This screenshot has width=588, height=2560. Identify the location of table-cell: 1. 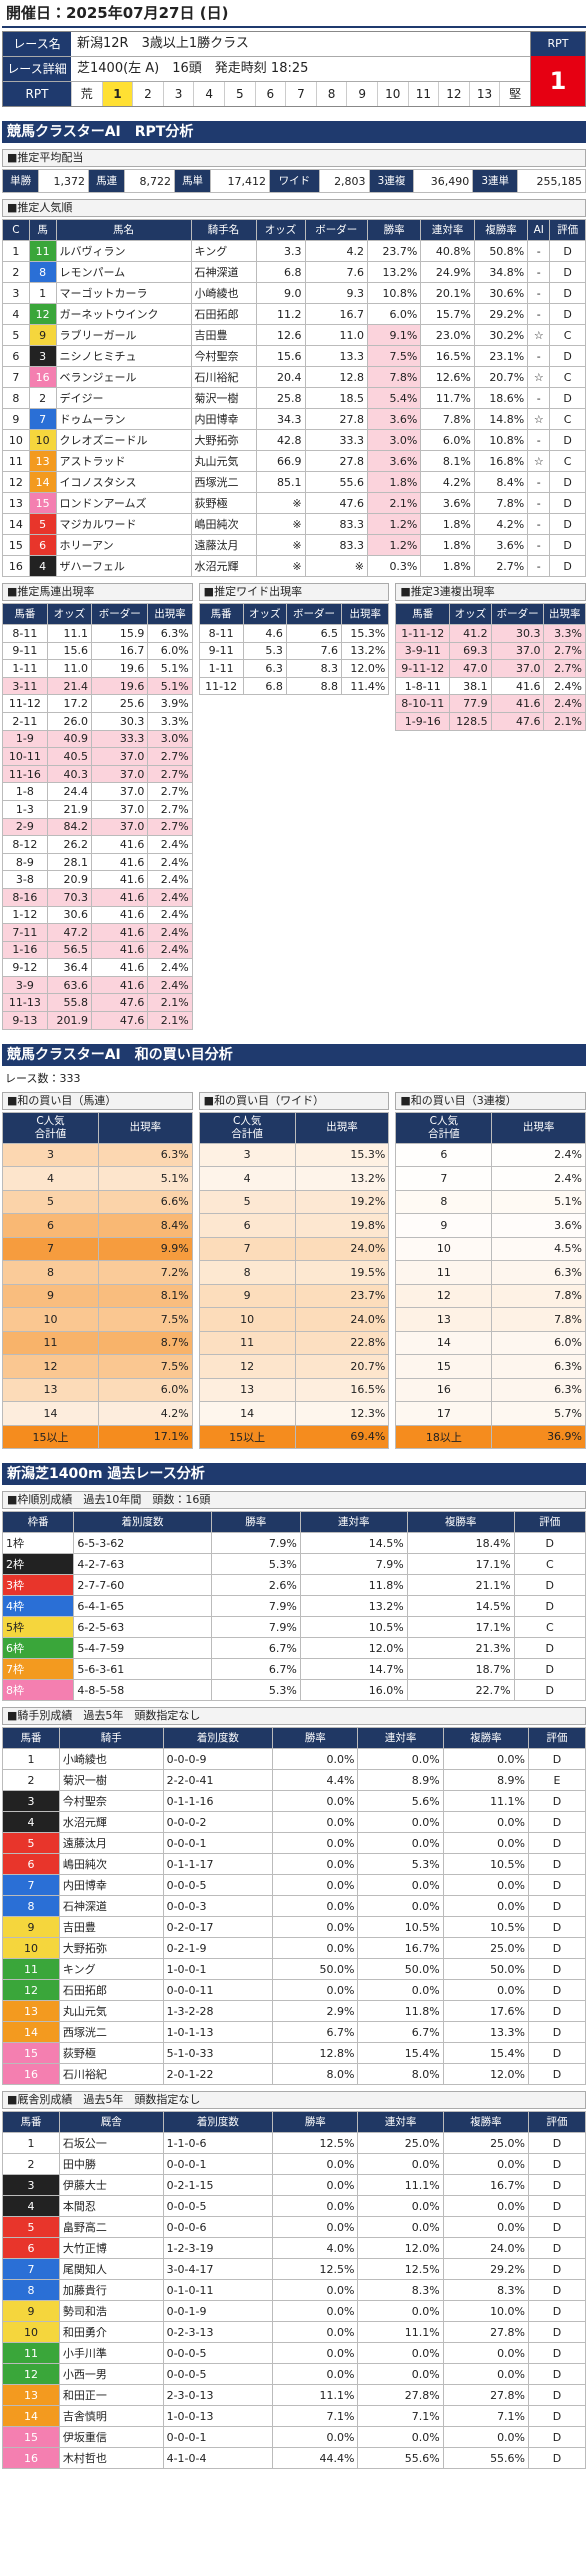
(16, 251).